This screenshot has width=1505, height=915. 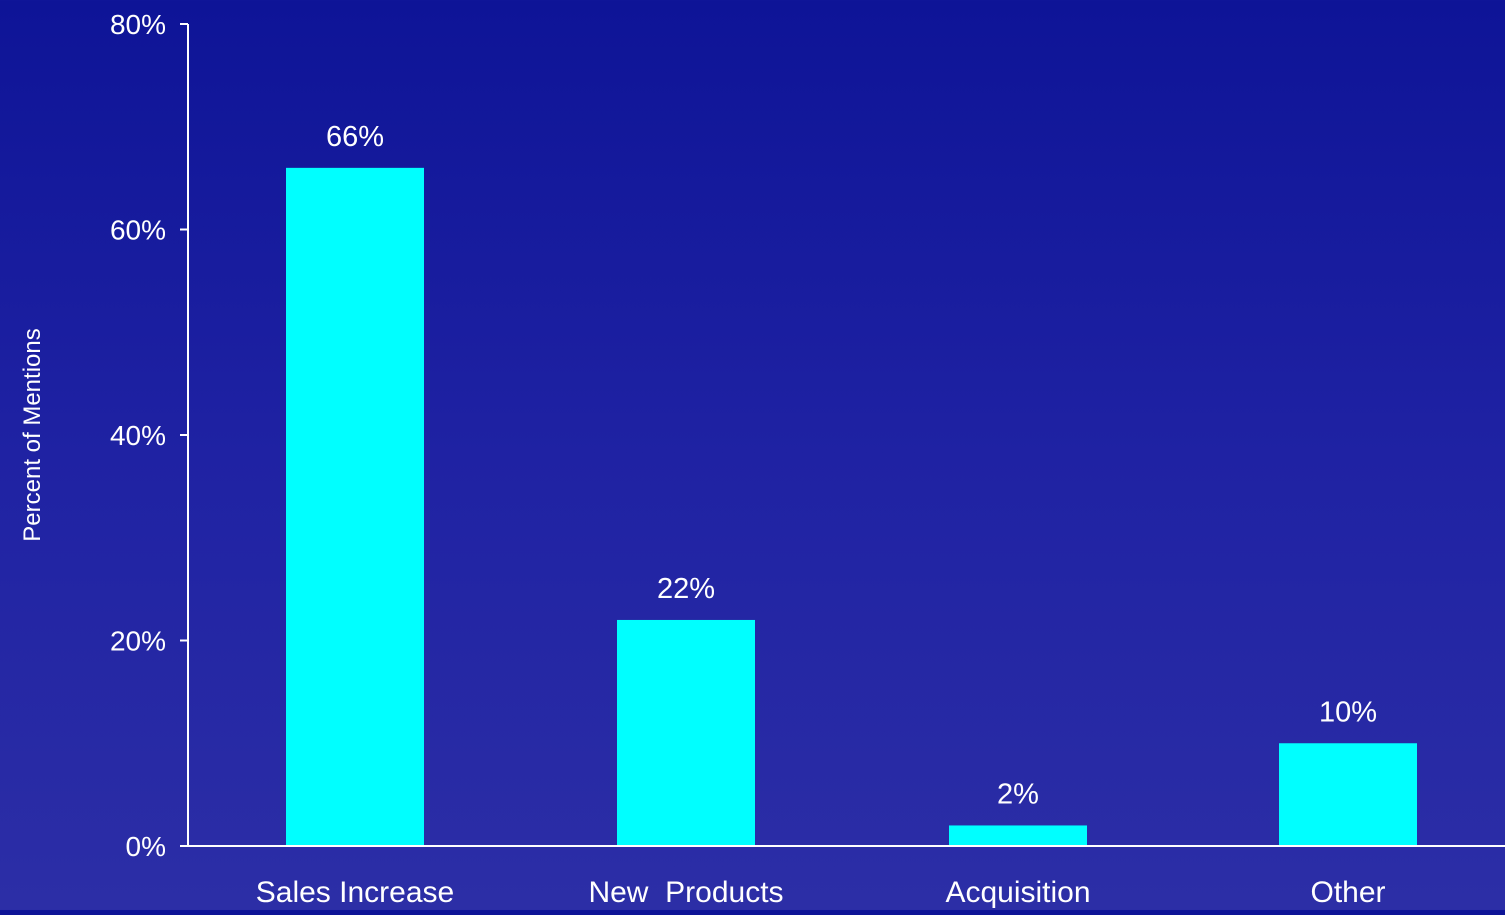 I want to click on y-tick-label: 80%, so click(x=138, y=24).